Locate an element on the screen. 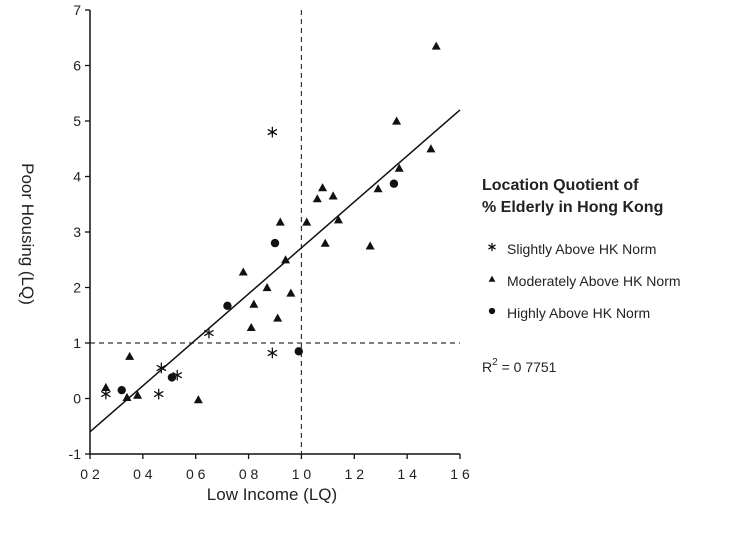 The height and width of the screenshot is (537, 746). r-squared-label: R2 = 0 7751 is located at coordinates (519, 366).